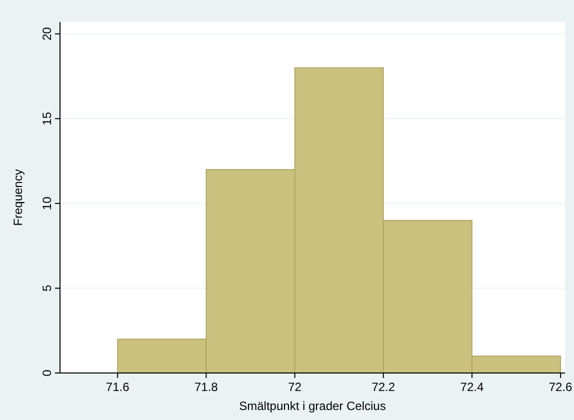 The width and height of the screenshot is (574, 420). What do you see at coordinates (47, 288) in the screenshot?
I see `y-tick-label: 5` at bounding box center [47, 288].